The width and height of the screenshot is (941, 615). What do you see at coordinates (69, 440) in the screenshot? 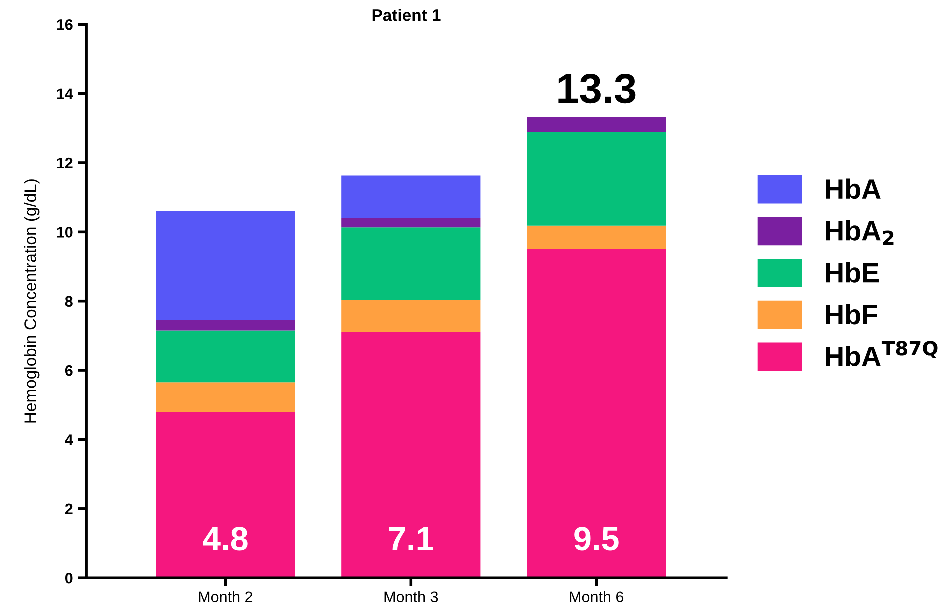
I see `y-tick-label: 4` at bounding box center [69, 440].